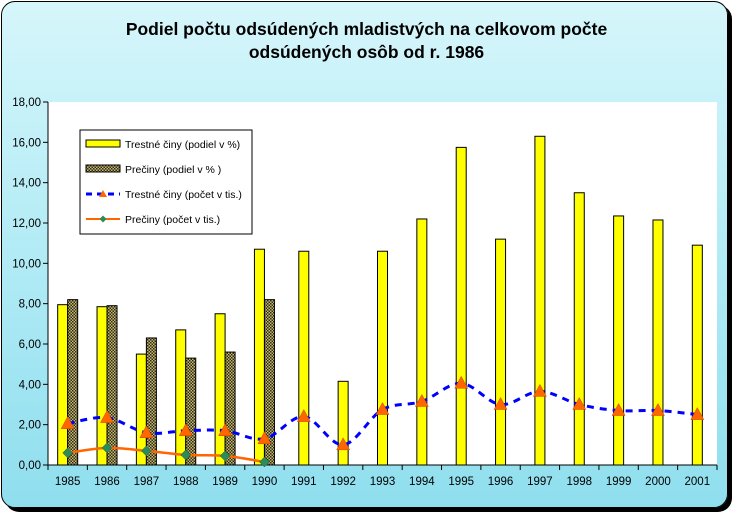  Describe the element at coordinates (461, 482) in the screenshot. I see `x-tick-label: 1995` at that location.